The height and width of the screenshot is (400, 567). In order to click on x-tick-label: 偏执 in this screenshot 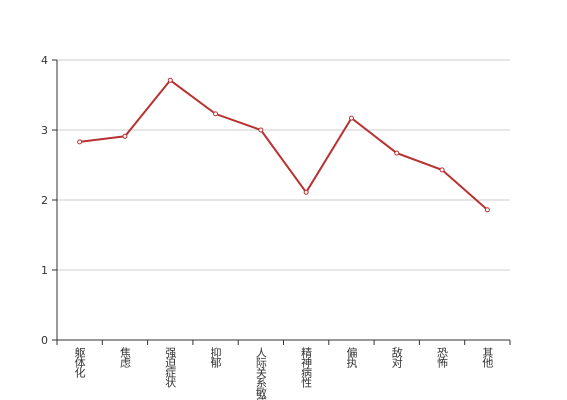, I will do `click(351, 357)`.